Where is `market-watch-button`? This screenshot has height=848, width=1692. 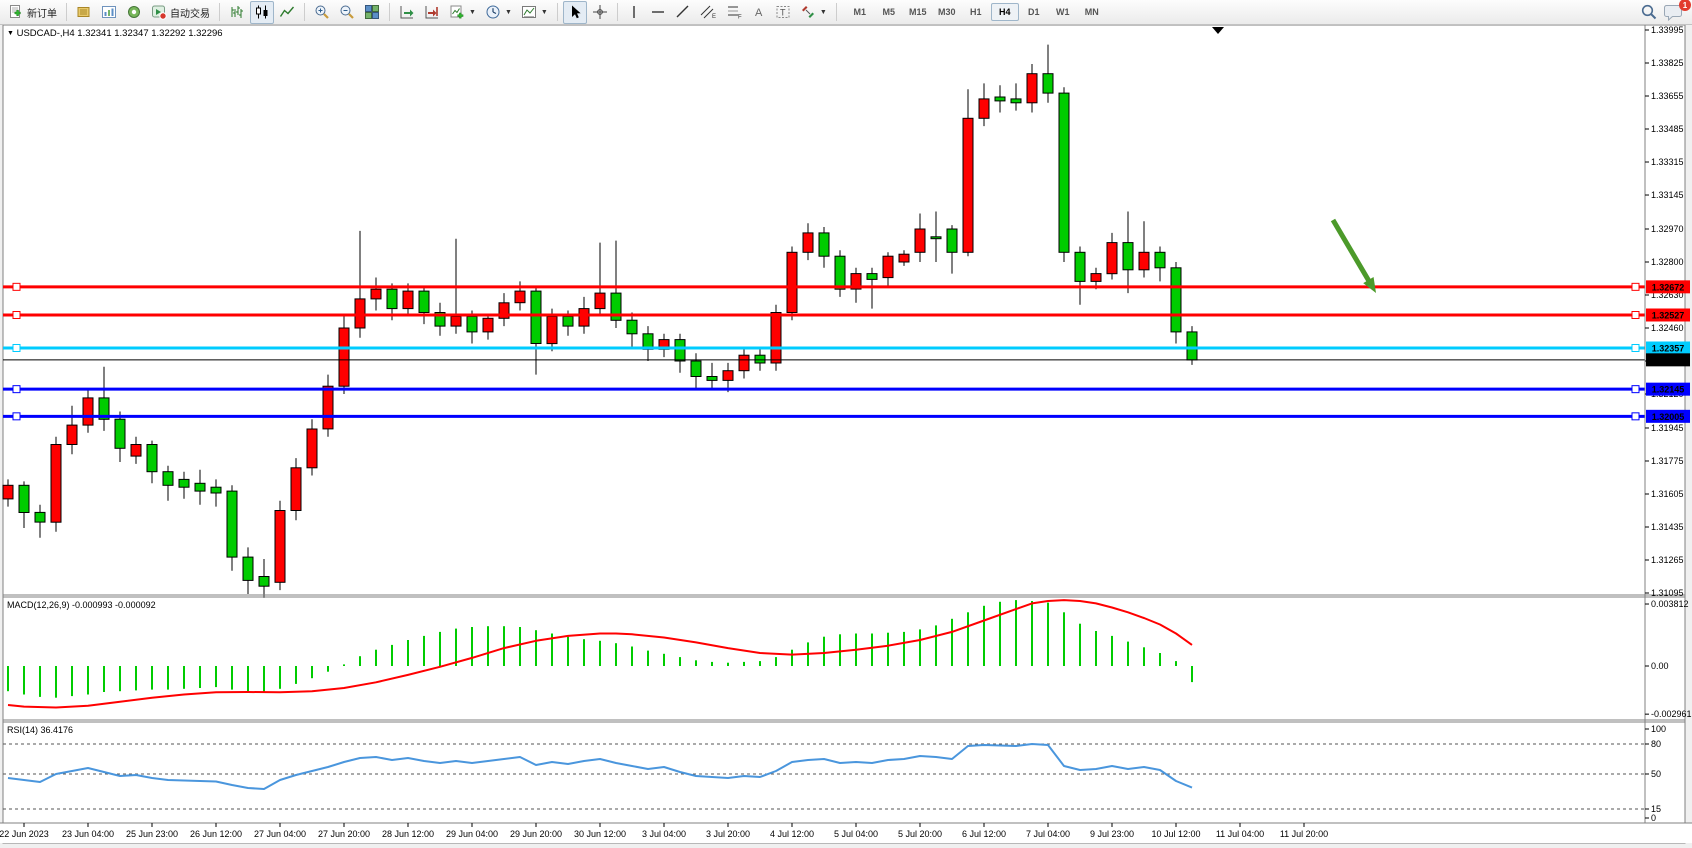 market-watch-button is located at coordinates (109, 12).